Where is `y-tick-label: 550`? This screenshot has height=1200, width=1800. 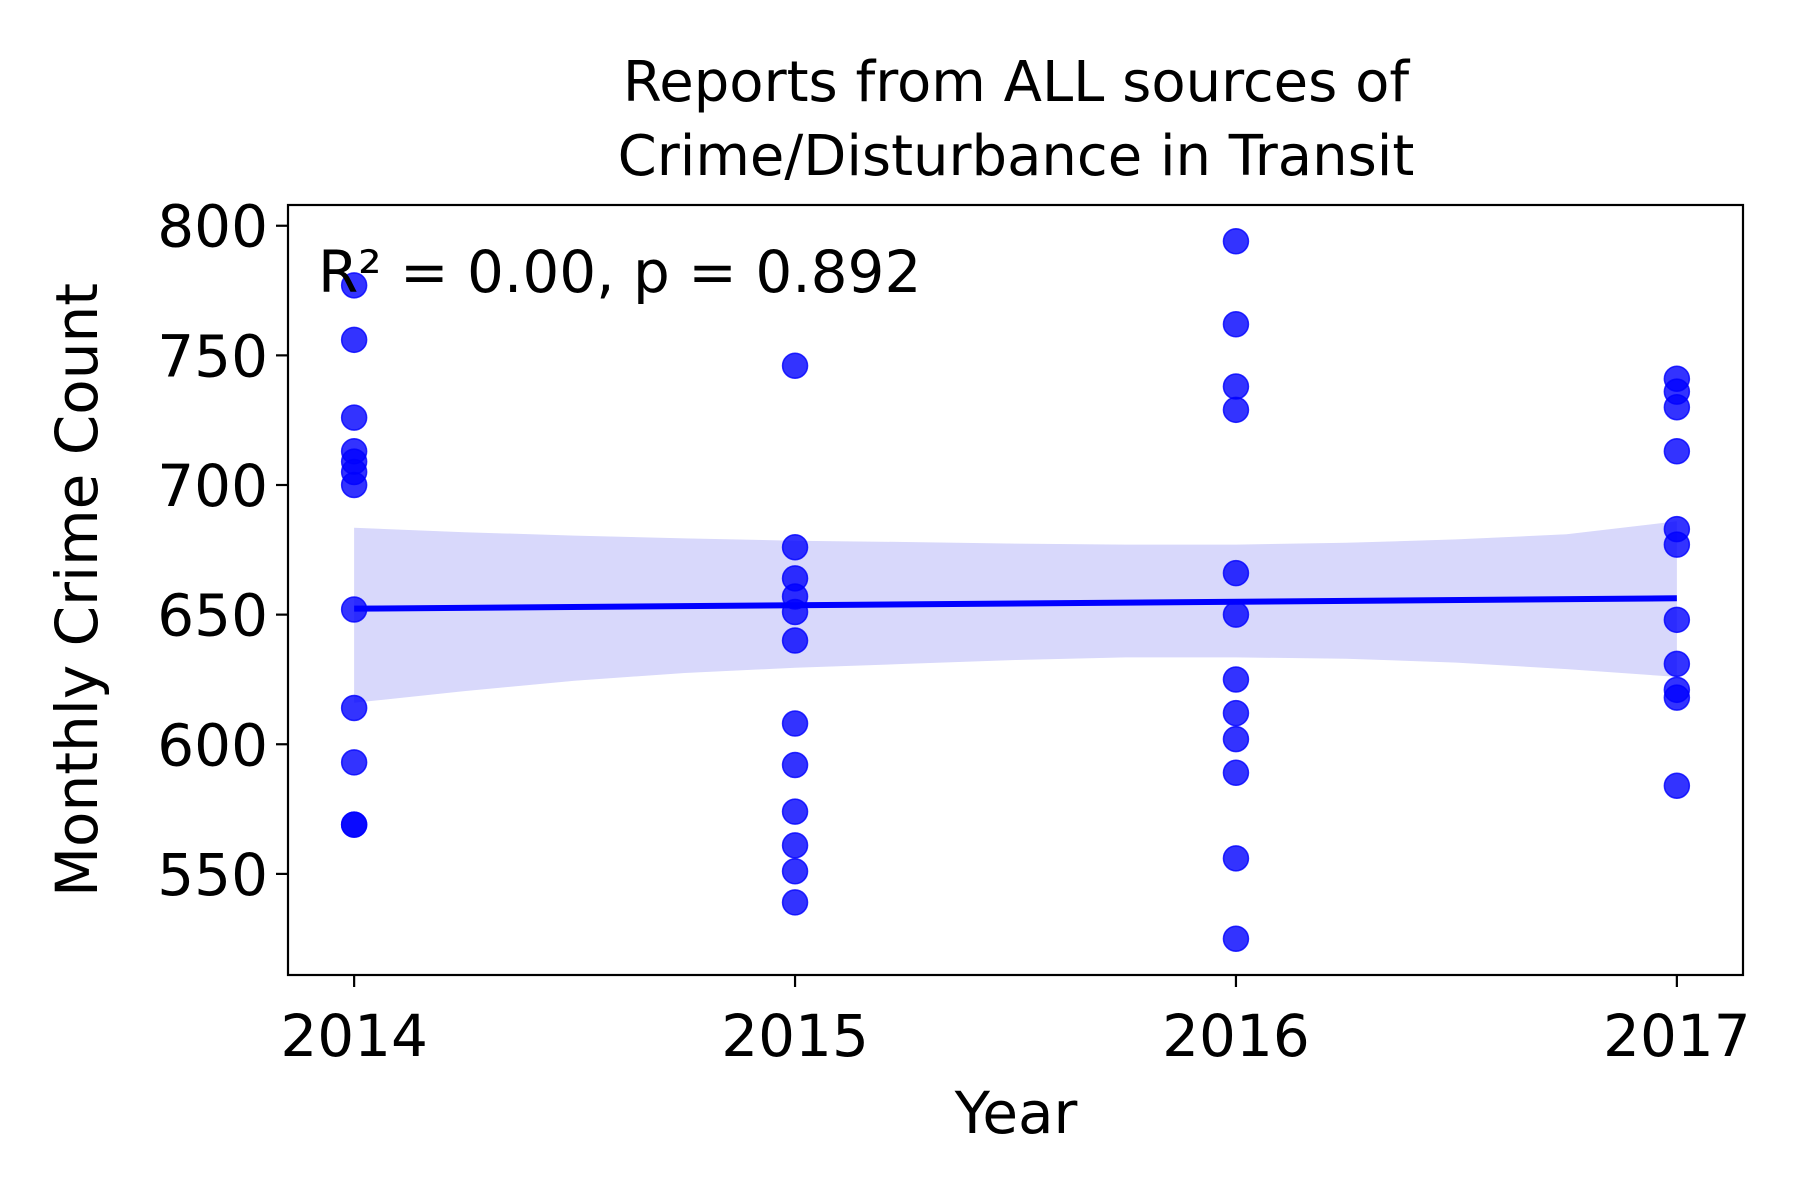 y-tick-label: 550 is located at coordinates (212, 875).